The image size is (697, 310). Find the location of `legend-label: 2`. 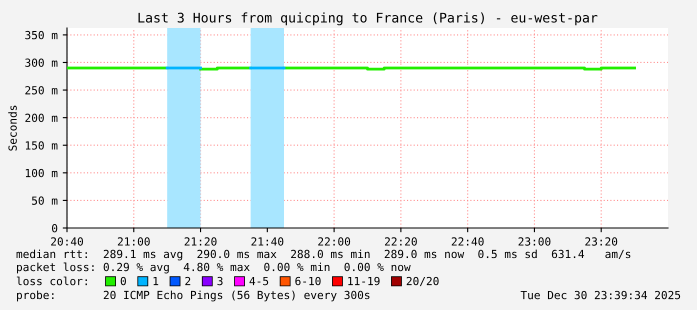

legend-label: 2 is located at coordinates (187, 281).